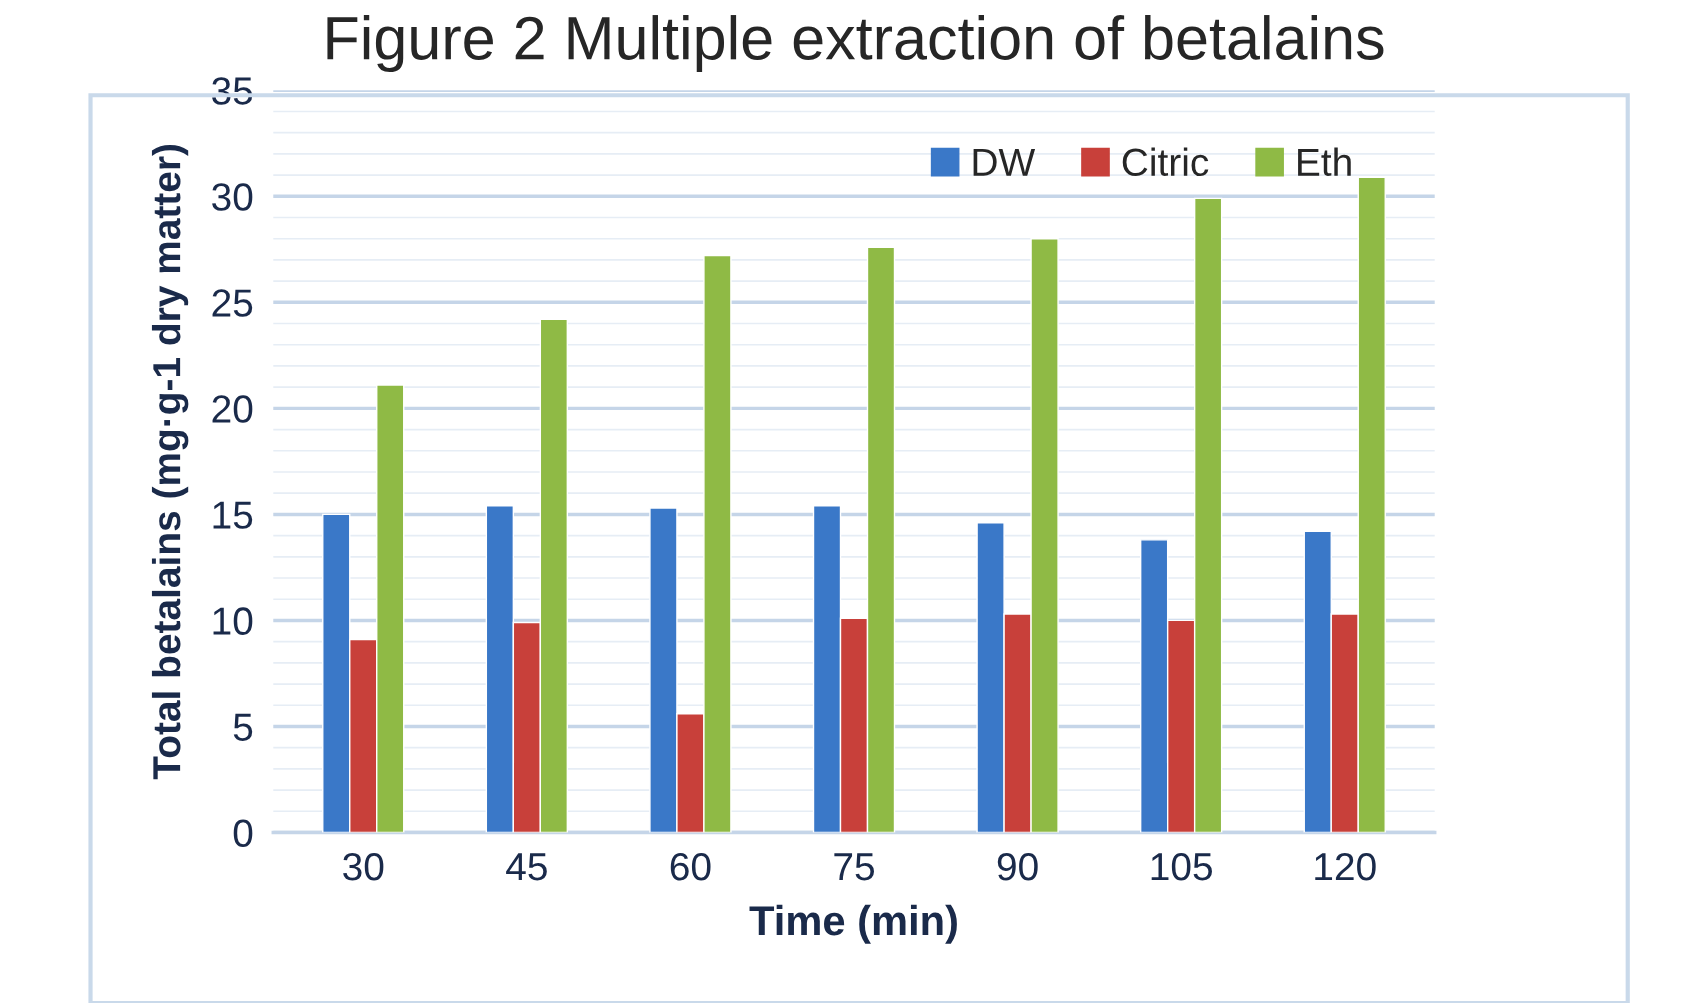  Describe the element at coordinates (853, 924) in the screenshot. I see `x-axis-title: Time (min)` at that location.